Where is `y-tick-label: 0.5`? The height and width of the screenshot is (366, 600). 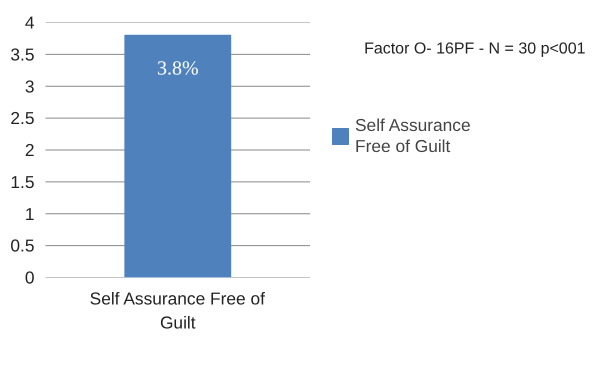 y-tick-label: 0.5 is located at coordinates (22, 246).